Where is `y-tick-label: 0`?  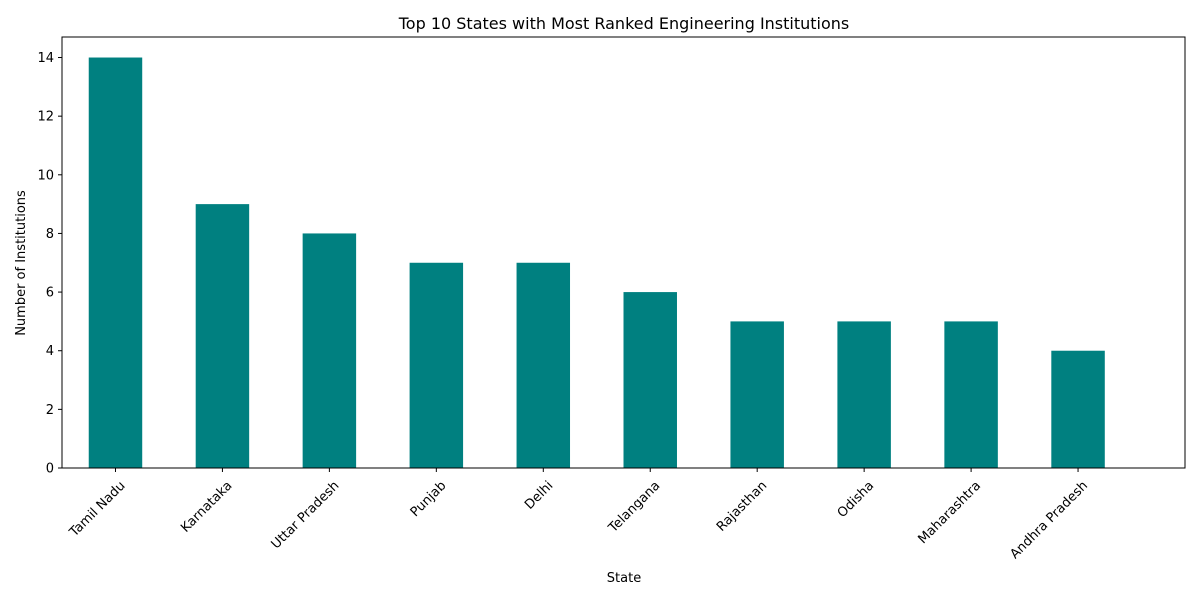
y-tick-label: 0 is located at coordinates (50, 469).